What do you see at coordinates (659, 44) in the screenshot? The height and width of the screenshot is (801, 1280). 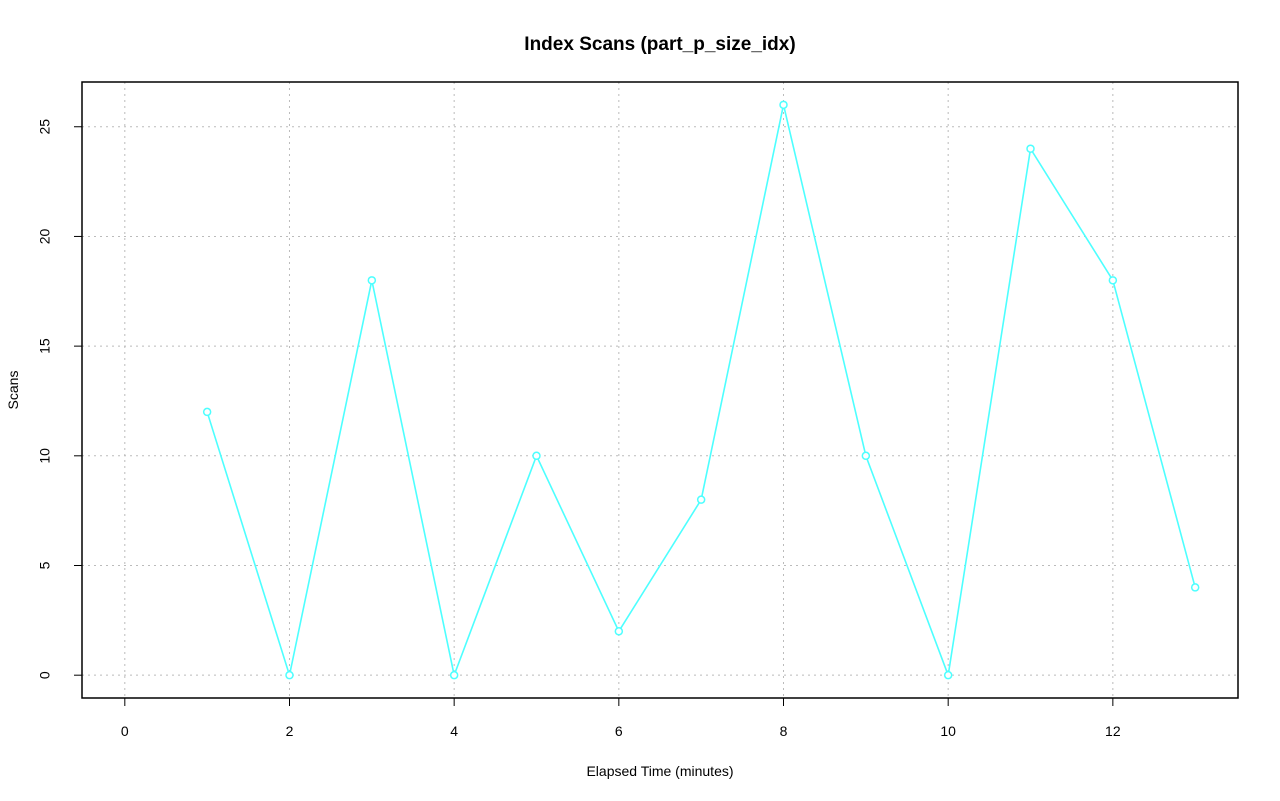 I see `chart-title: Index Scans (part_p_size_idx)` at bounding box center [659, 44].